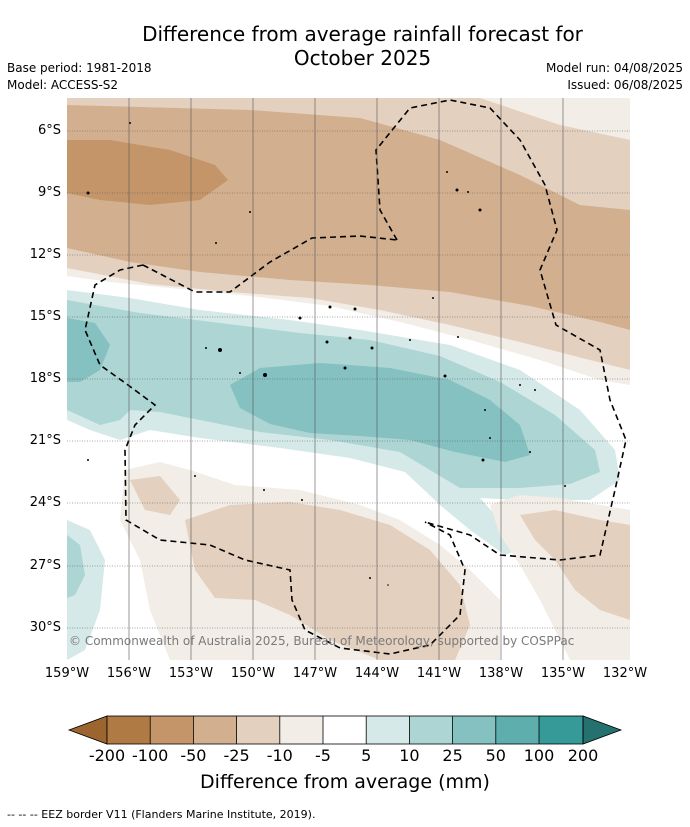 This screenshot has width=690, height=827. I want to click on model-run-date: Model run: 04/08/2025, so click(614, 68).